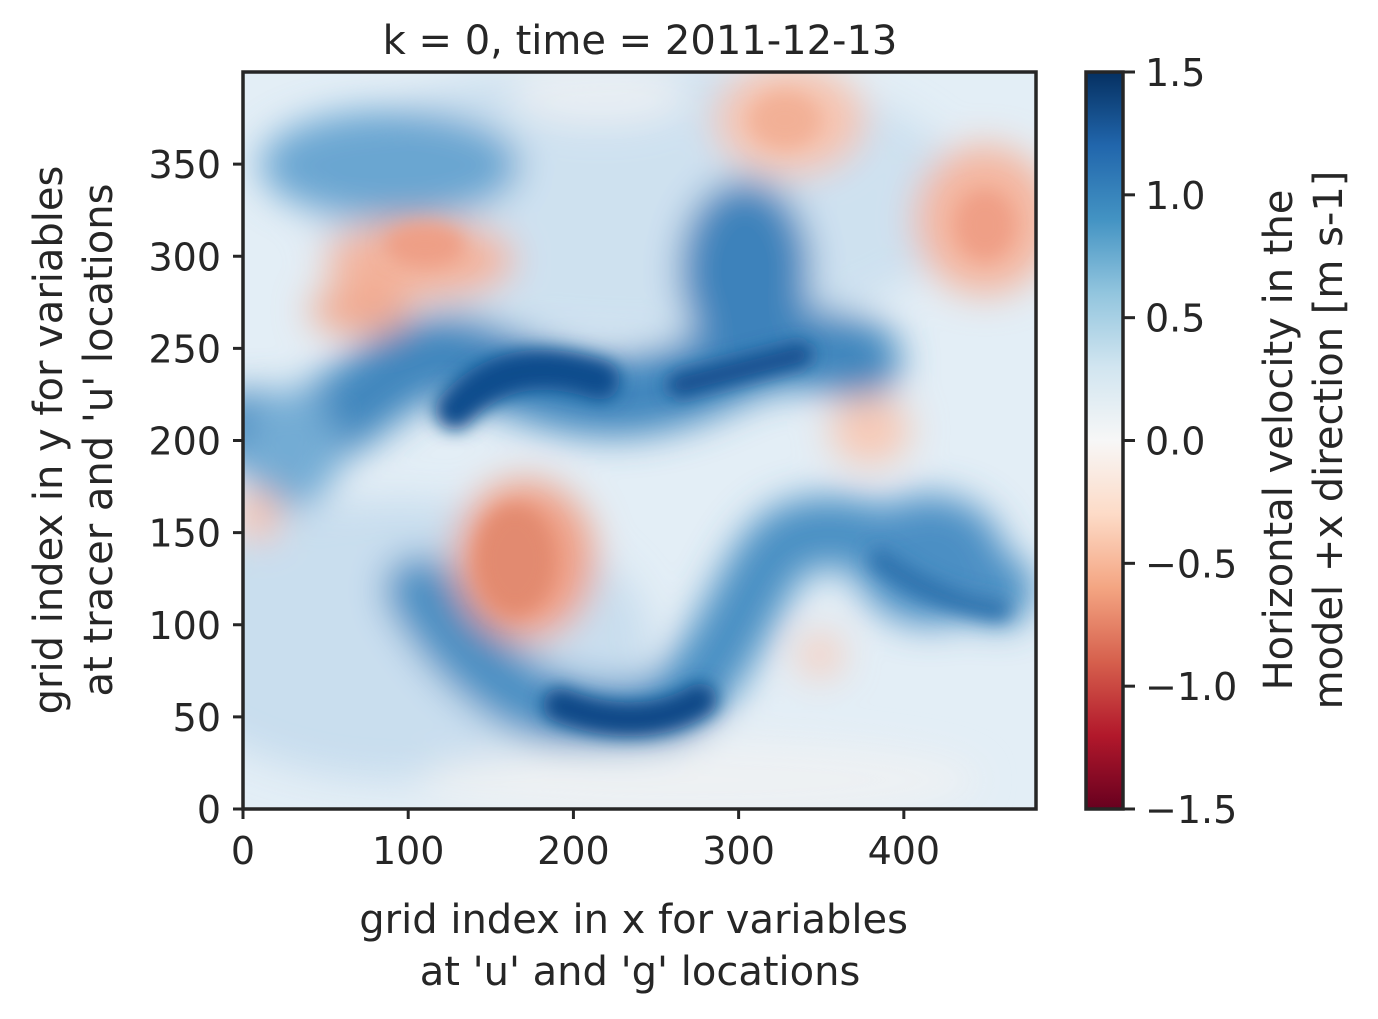 This screenshot has height=1019, width=1378. What do you see at coordinates (738, 851) in the screenshot?
I see `x-tick-label: 300` at bounding box center [738, 851].